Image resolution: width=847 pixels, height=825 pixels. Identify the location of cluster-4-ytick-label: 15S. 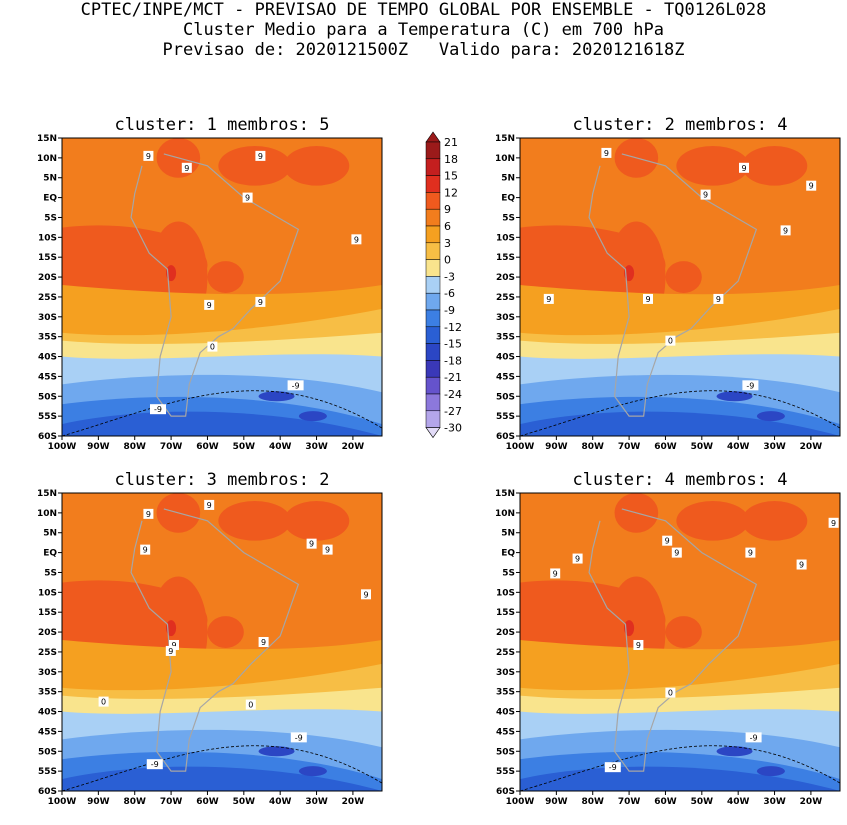
(505, 613).